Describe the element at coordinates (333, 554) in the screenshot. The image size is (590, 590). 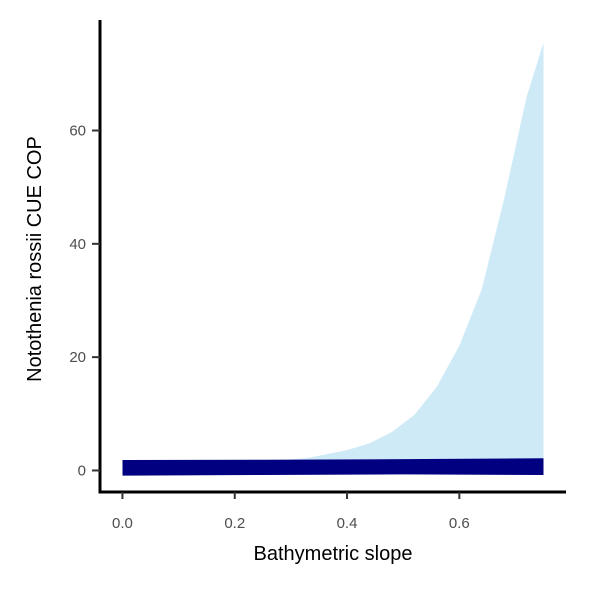
I see `x-axis-title: Bathymetric slope` at that location.